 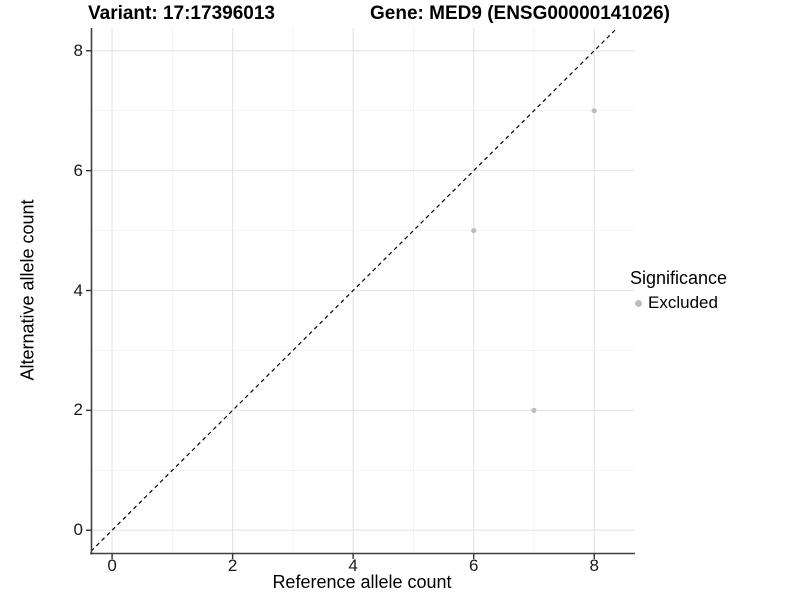 I want to click on x-axis-title: Reference allele count, so click(x=362, y=582).